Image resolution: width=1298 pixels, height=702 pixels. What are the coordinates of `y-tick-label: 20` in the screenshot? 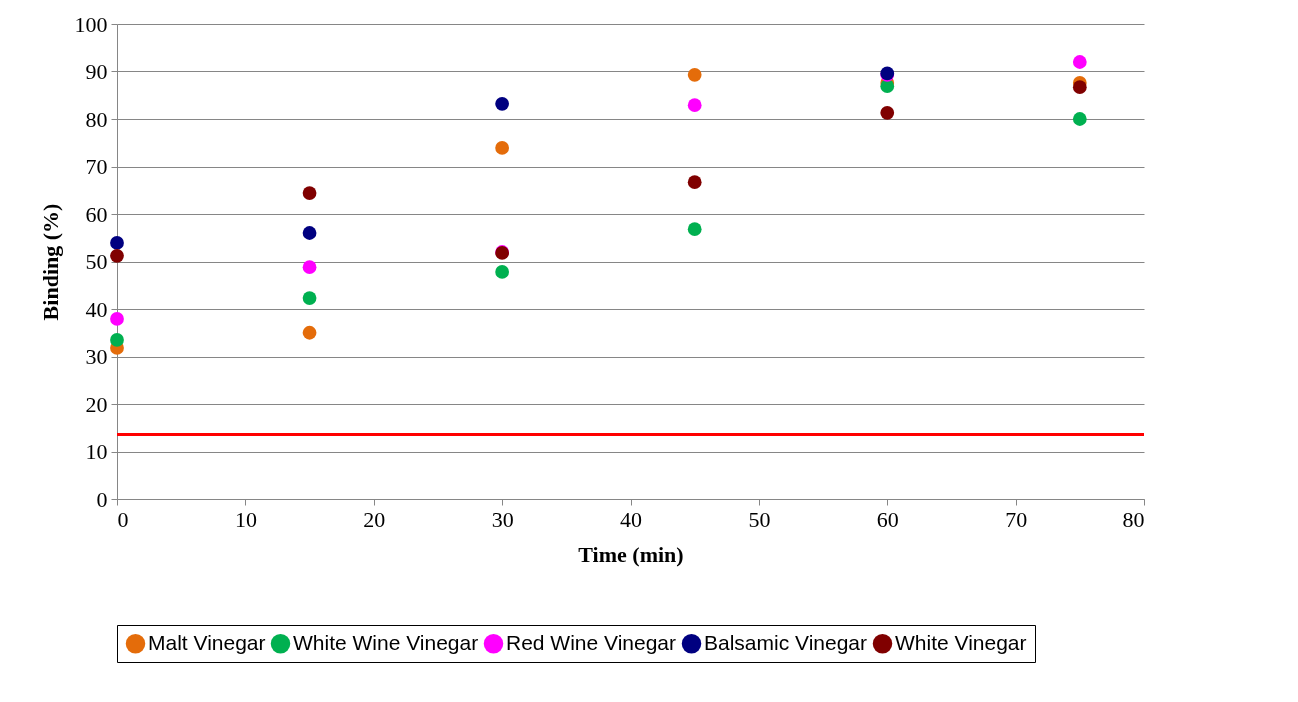 It's located at (96, 404).